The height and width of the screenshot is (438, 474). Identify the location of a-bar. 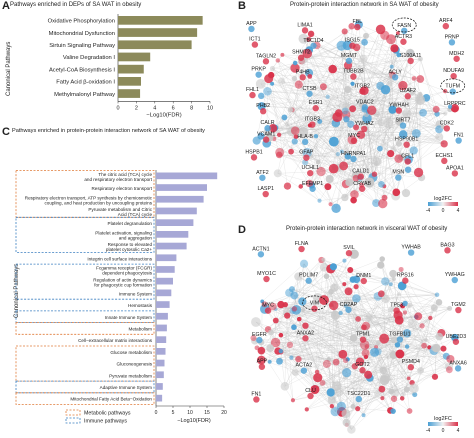
(129, 81).